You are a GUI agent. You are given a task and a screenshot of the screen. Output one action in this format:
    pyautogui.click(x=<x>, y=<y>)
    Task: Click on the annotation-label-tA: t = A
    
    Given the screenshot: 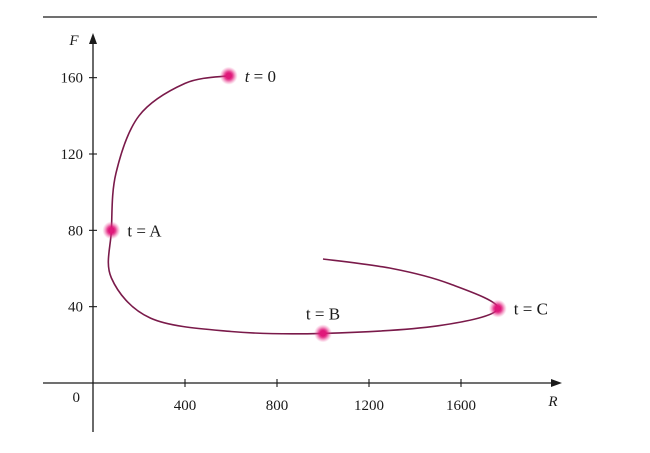 What is the action you would take?
    pyautogui.click(x=144, y=230)
    